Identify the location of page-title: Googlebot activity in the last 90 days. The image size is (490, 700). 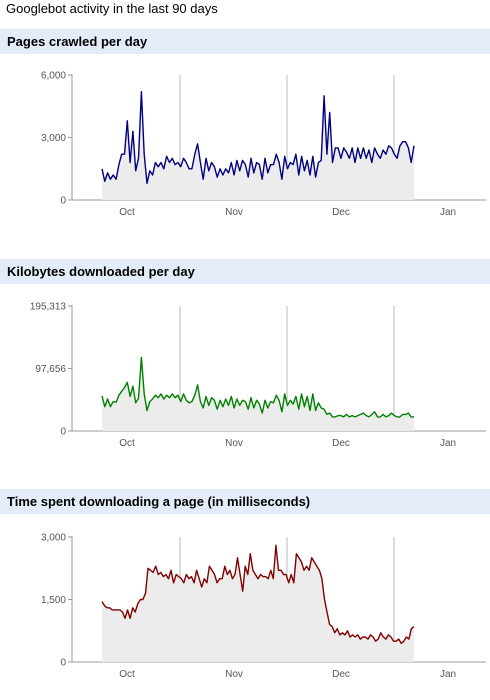
(112, 8).